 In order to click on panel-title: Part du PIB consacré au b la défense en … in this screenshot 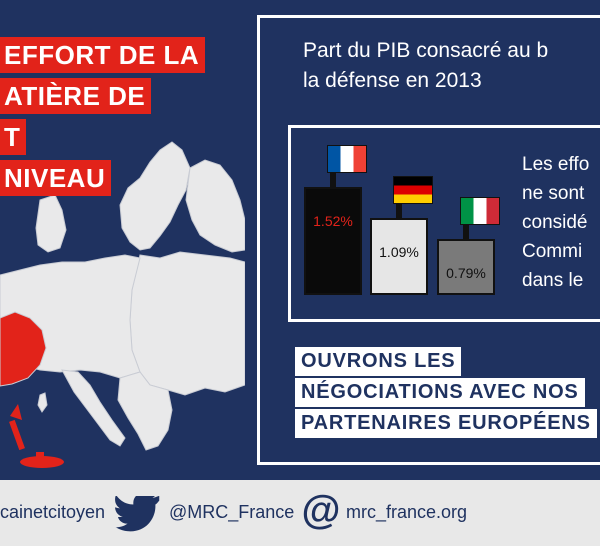, I will do `click(426, 65)`.